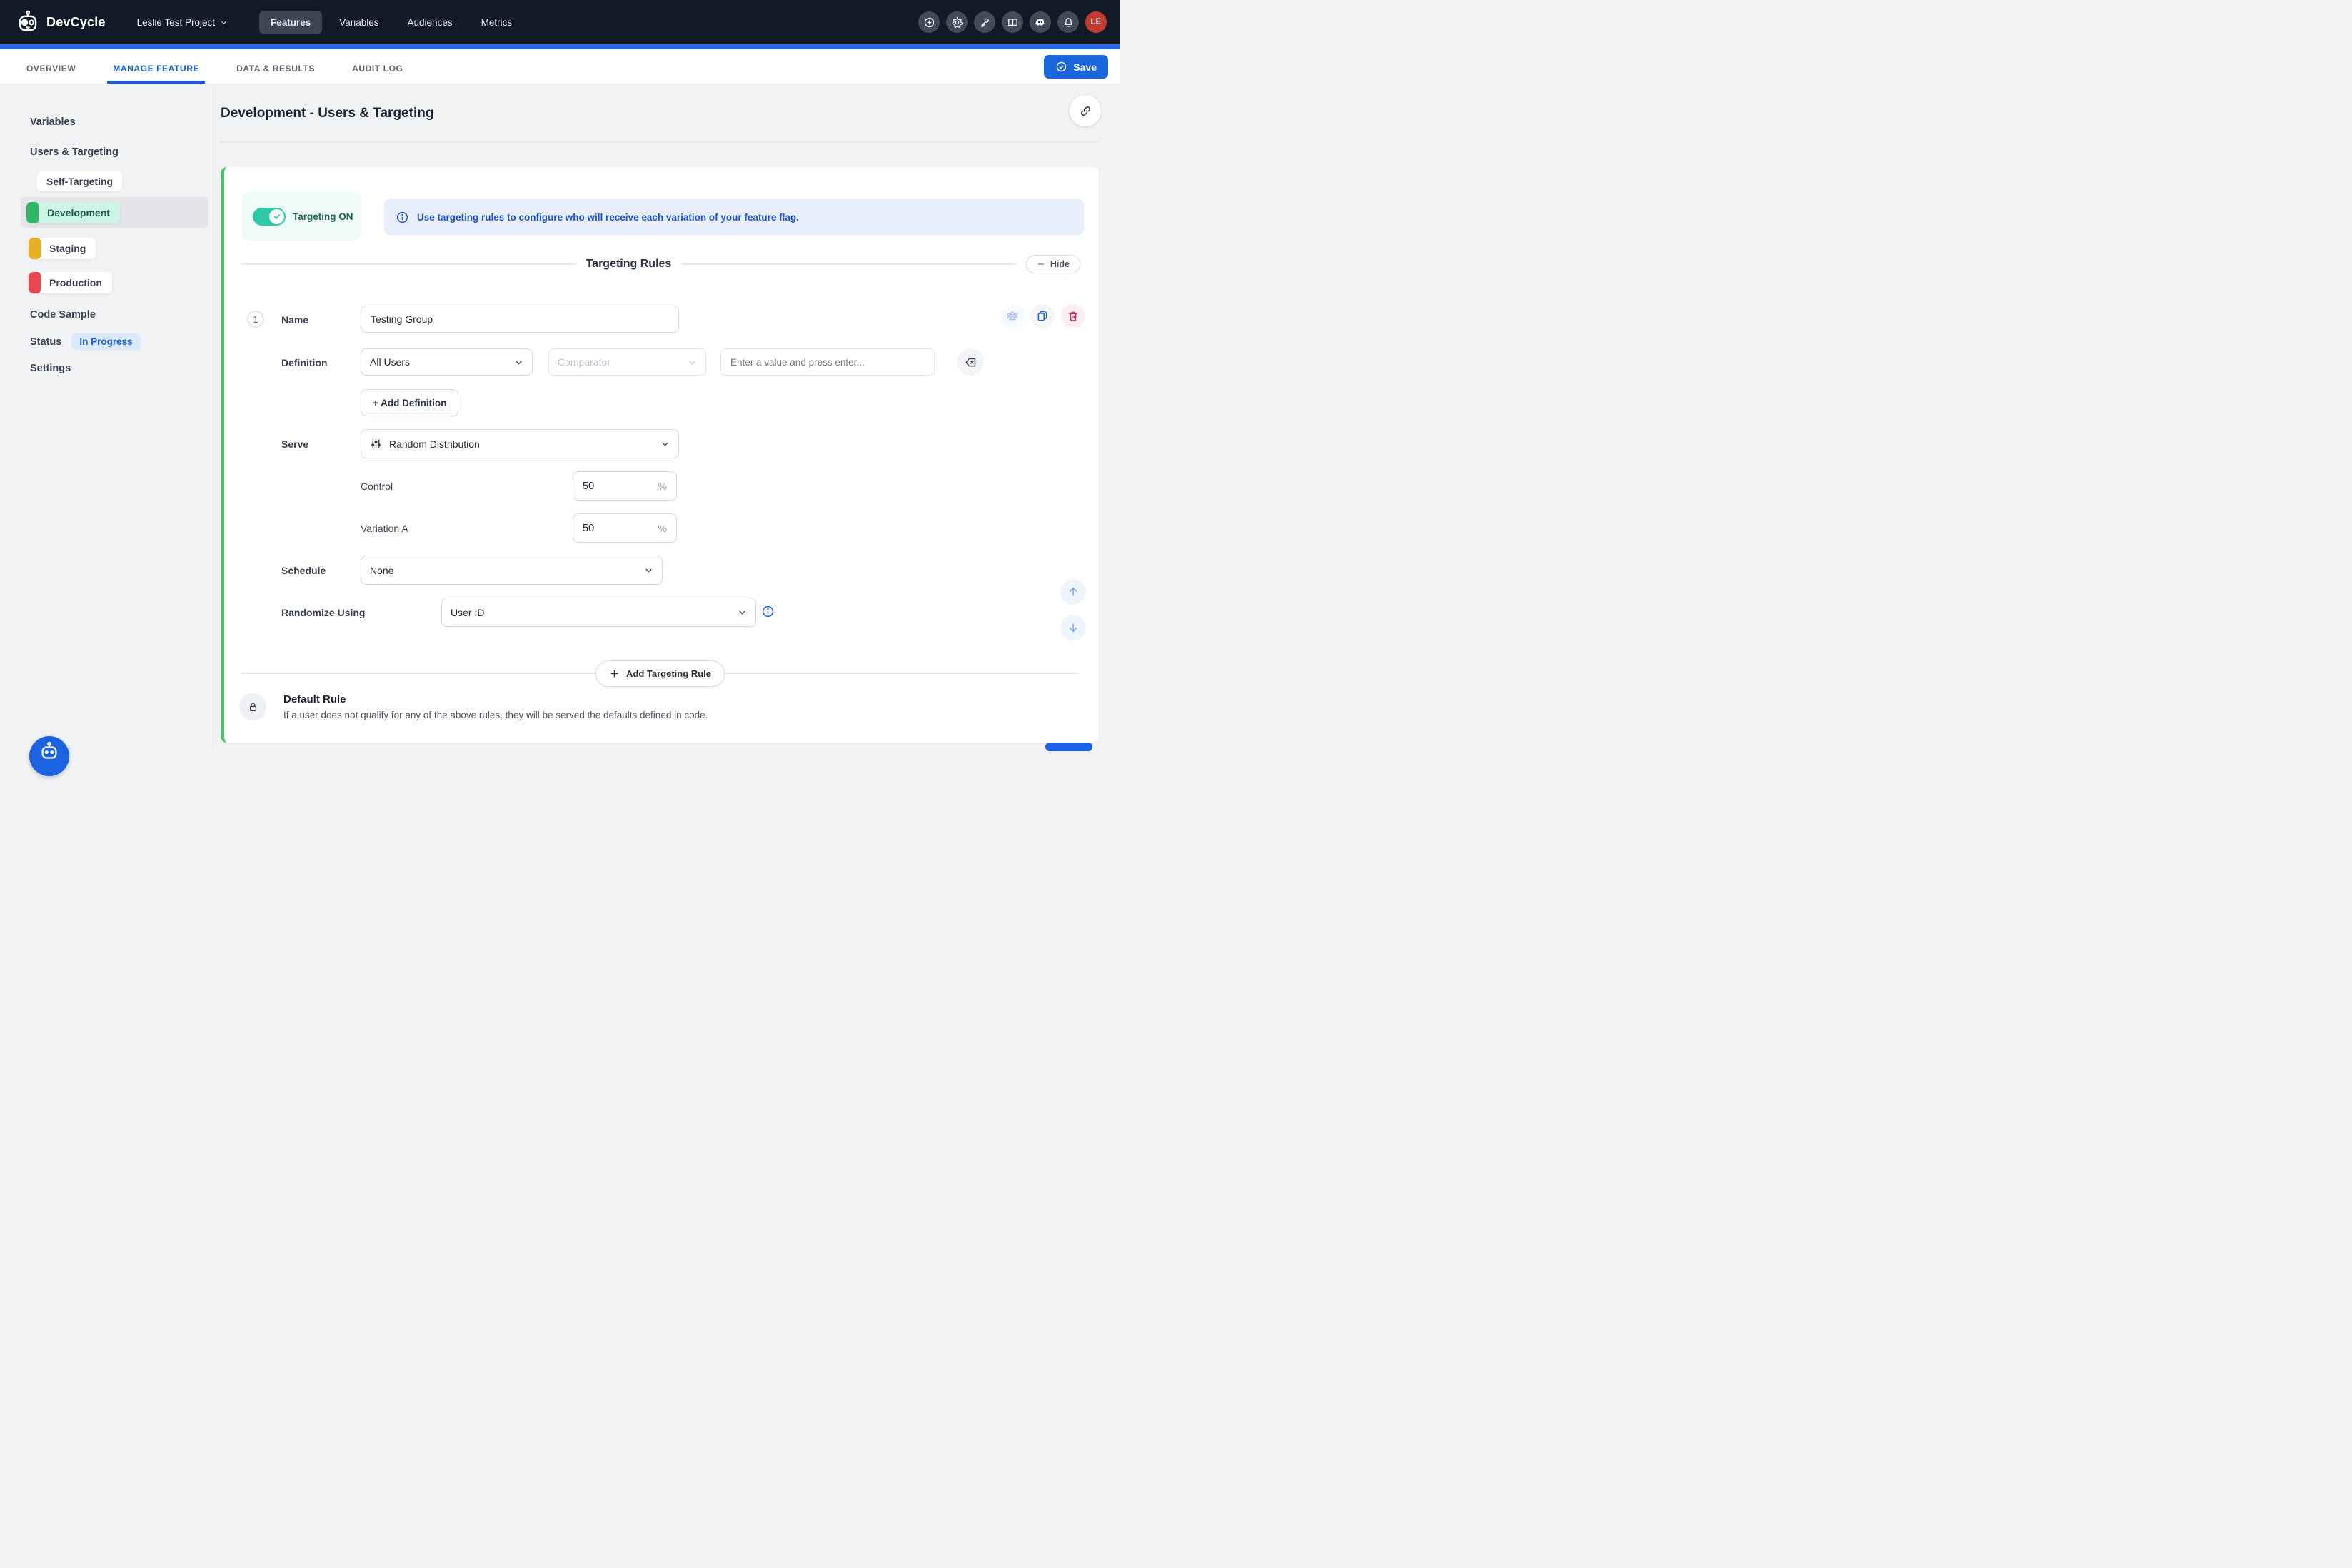  I want to click on tab-data-results: DATA & RESULTS, so click(276, 69).